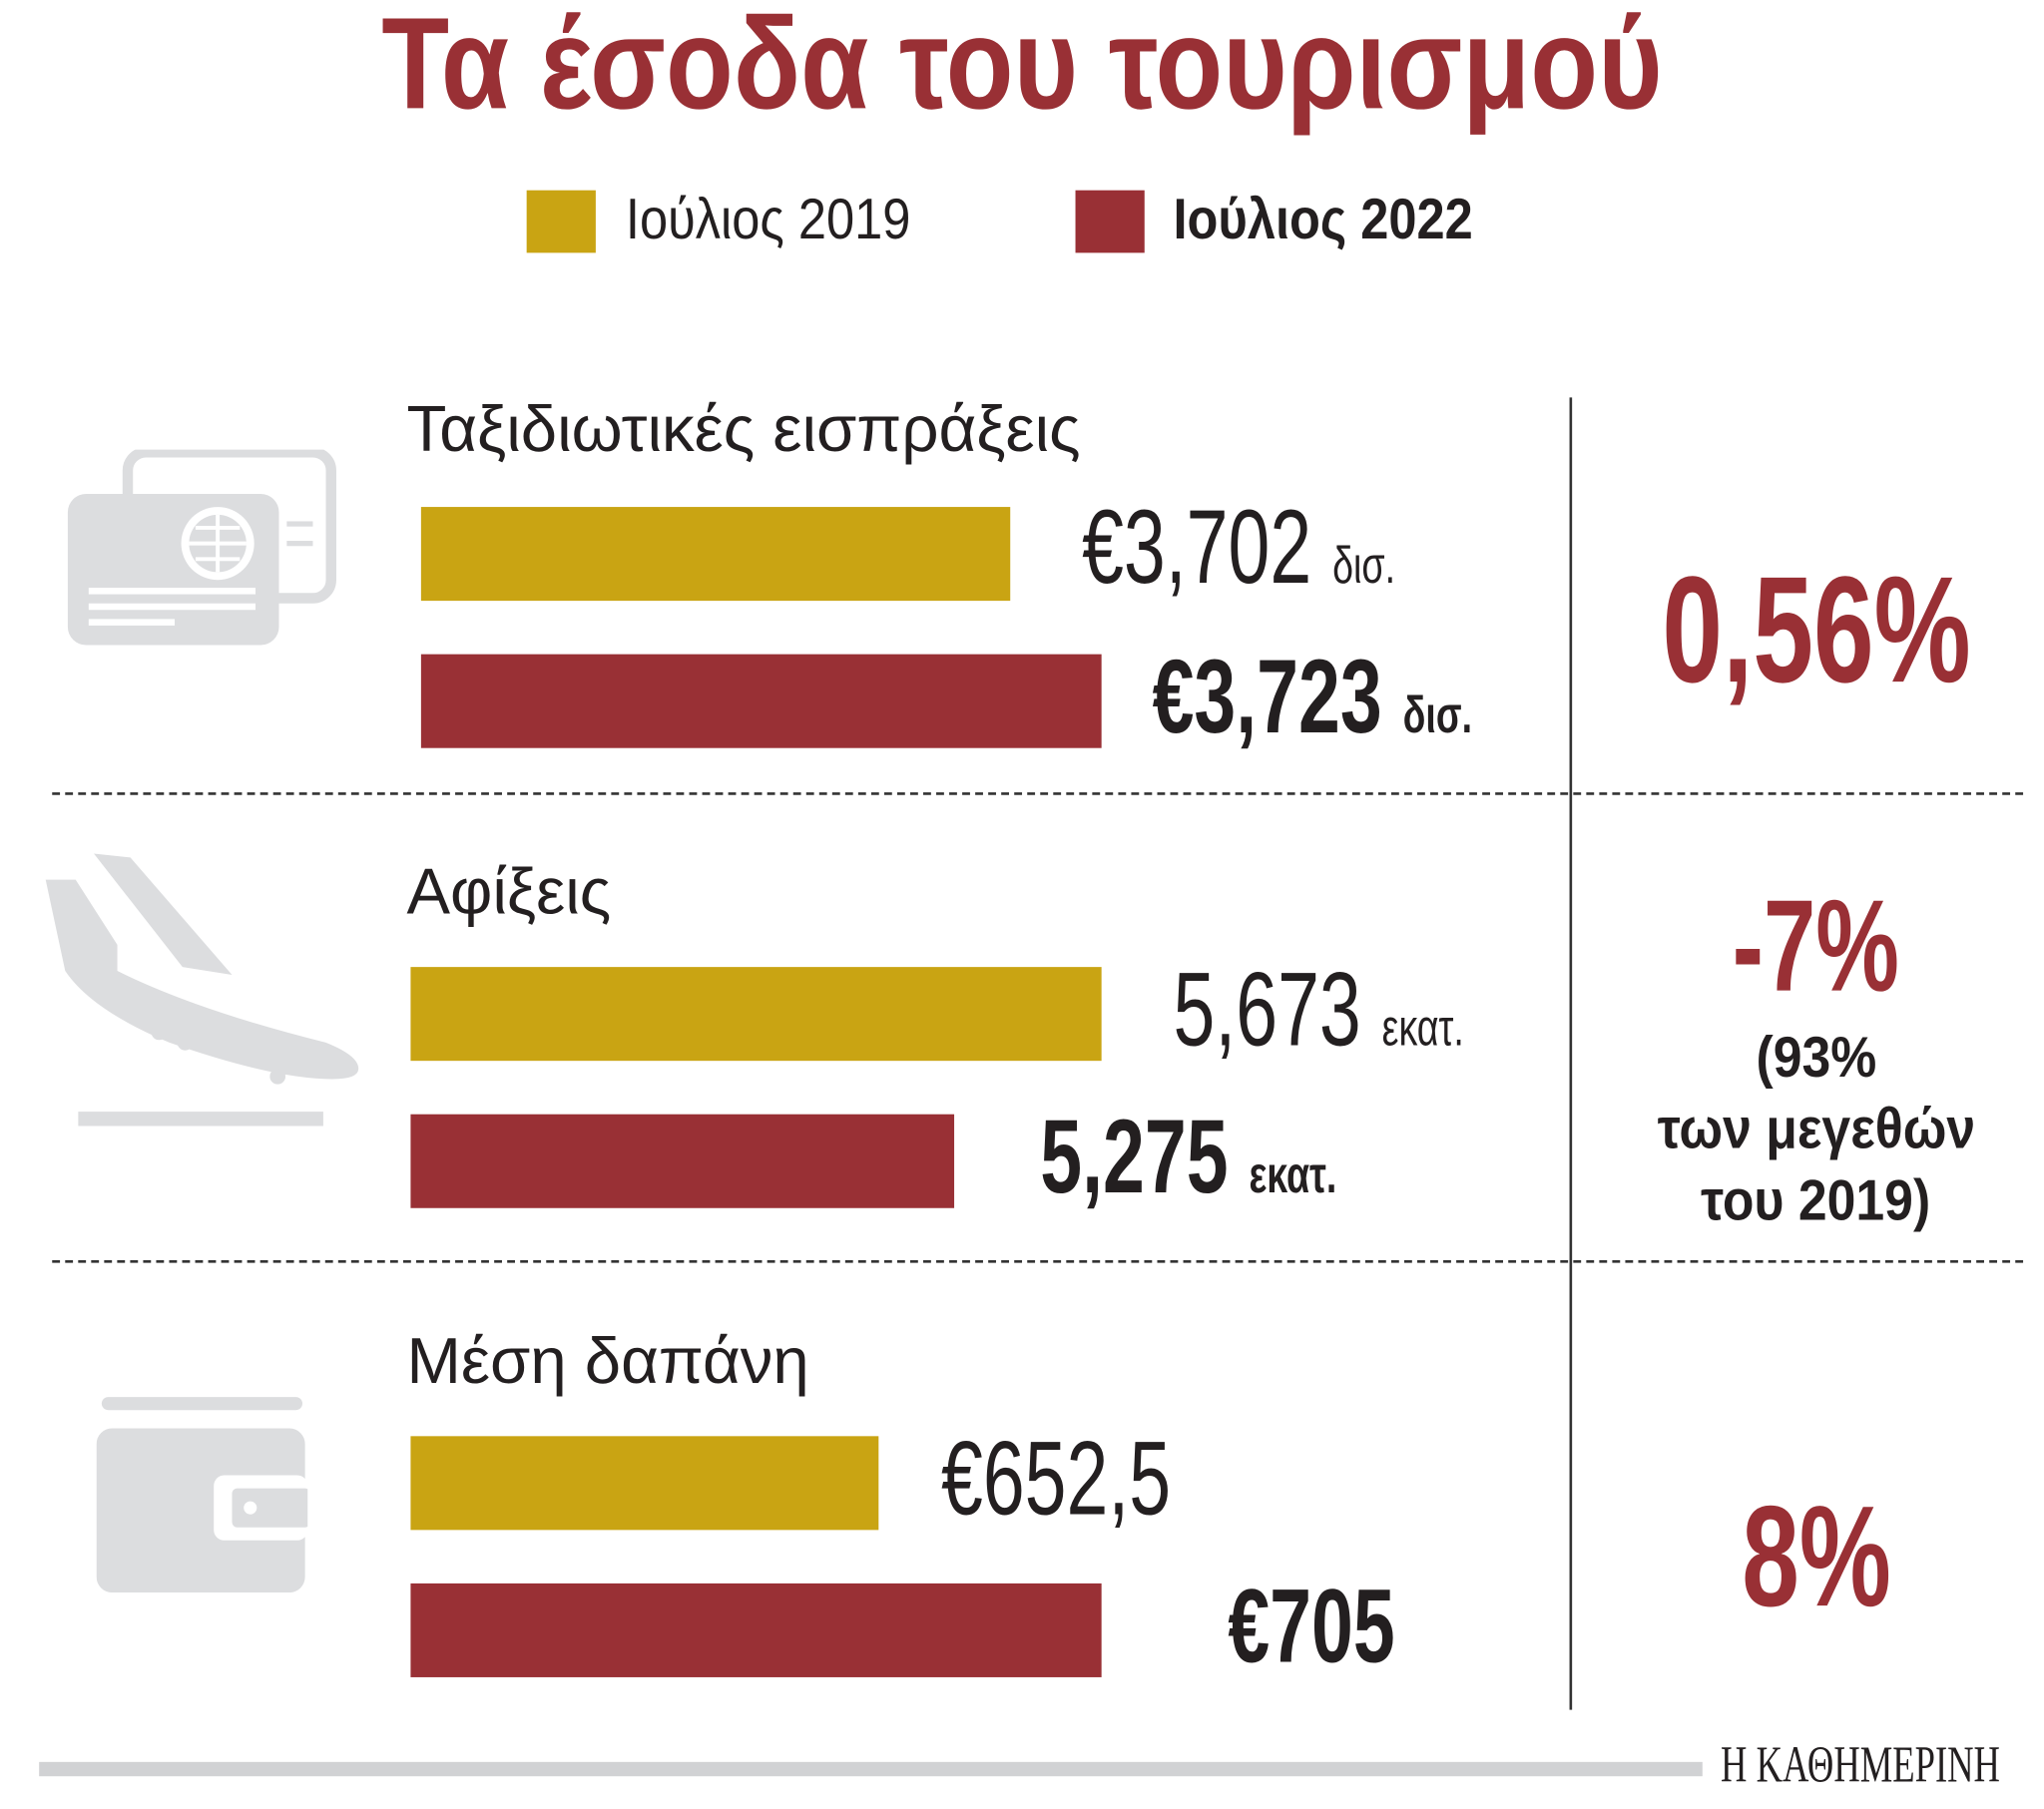 This screenshot has width=2044, height=1809. Describe the element at coordinates (202, 1495) in the screenshot. I see `wallet-icon` at that location.